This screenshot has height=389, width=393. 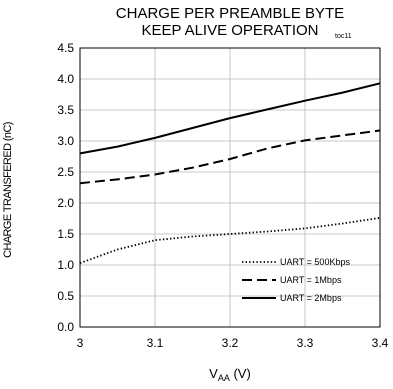 What do you see at coordinates (230, 13) in the screenshot?
I see `chart-title: CHARGE PER PREAMBLE BYTE` at bounding box center [230, 13].